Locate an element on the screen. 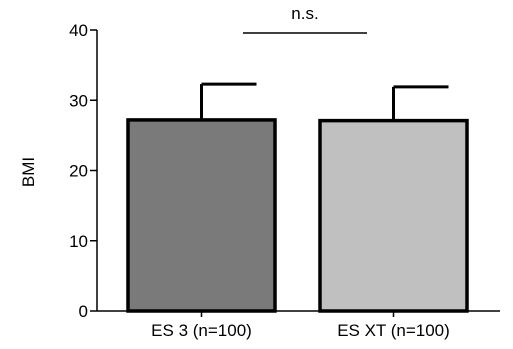  x-tick-label-1: ES 3 (n=100) is located at coordinates (201, 330).